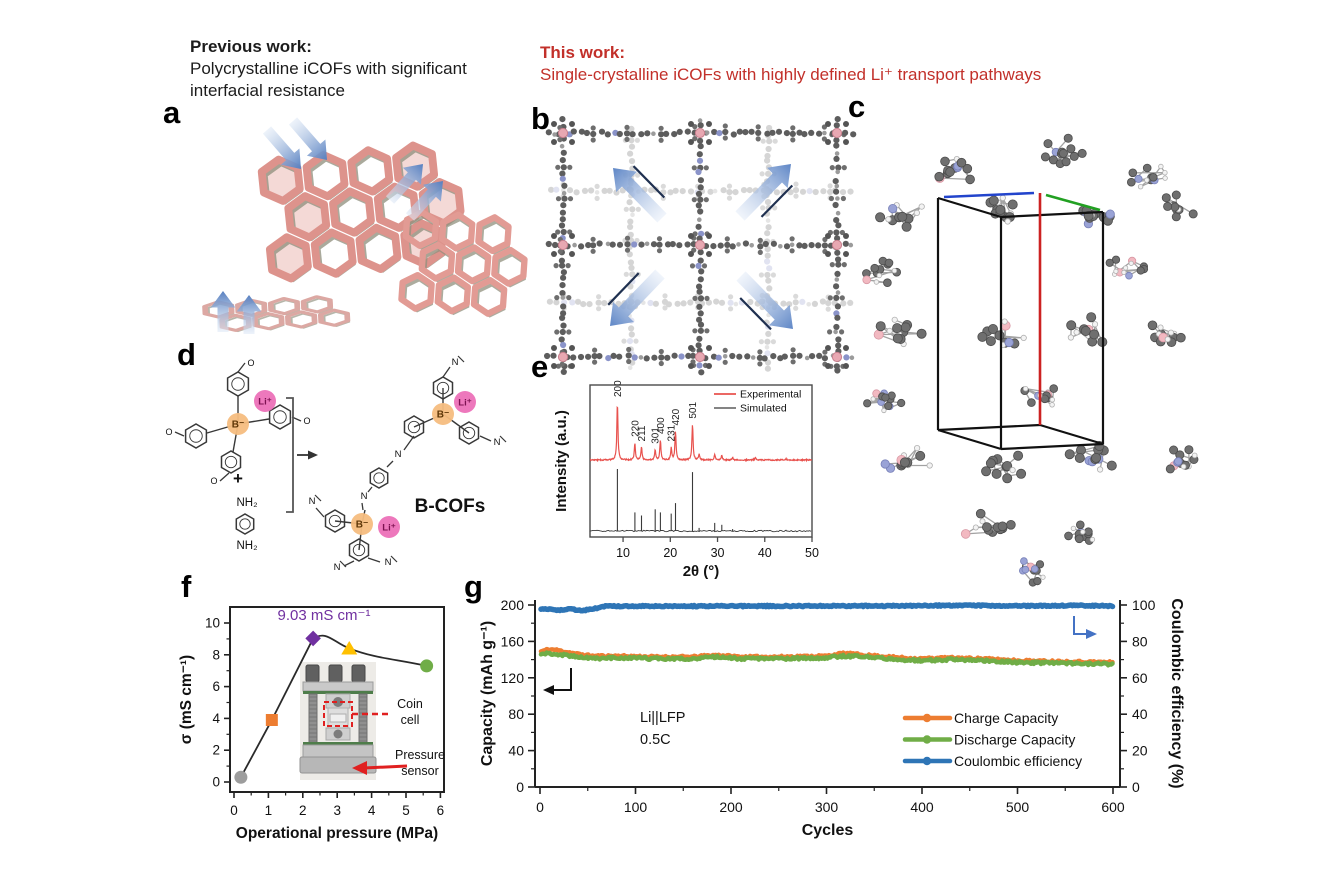 The image size is (1344, 896). I want to click on a-axis-line, so click(989, 195).